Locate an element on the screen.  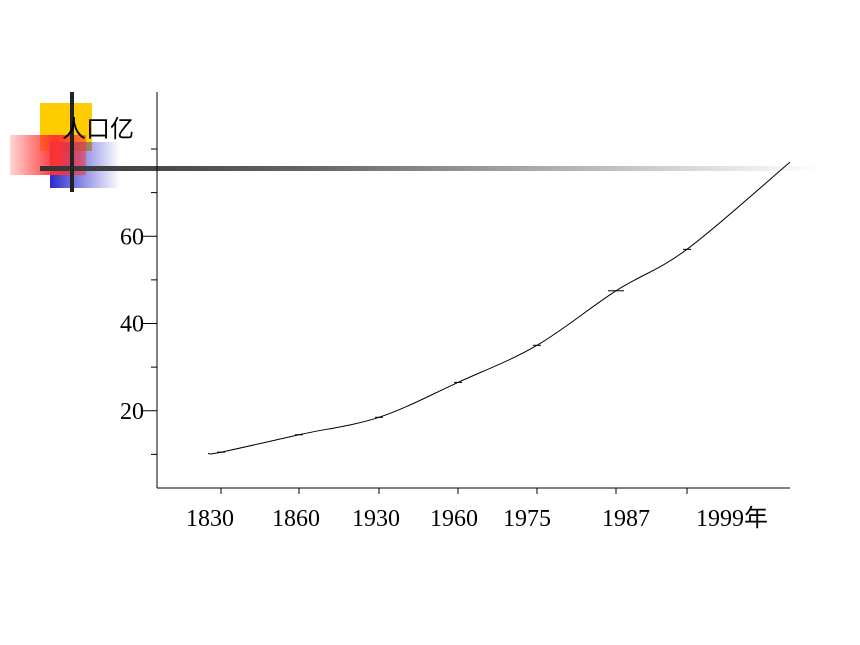
x-tick-label: 1930 is located at coordinates (376, 519).